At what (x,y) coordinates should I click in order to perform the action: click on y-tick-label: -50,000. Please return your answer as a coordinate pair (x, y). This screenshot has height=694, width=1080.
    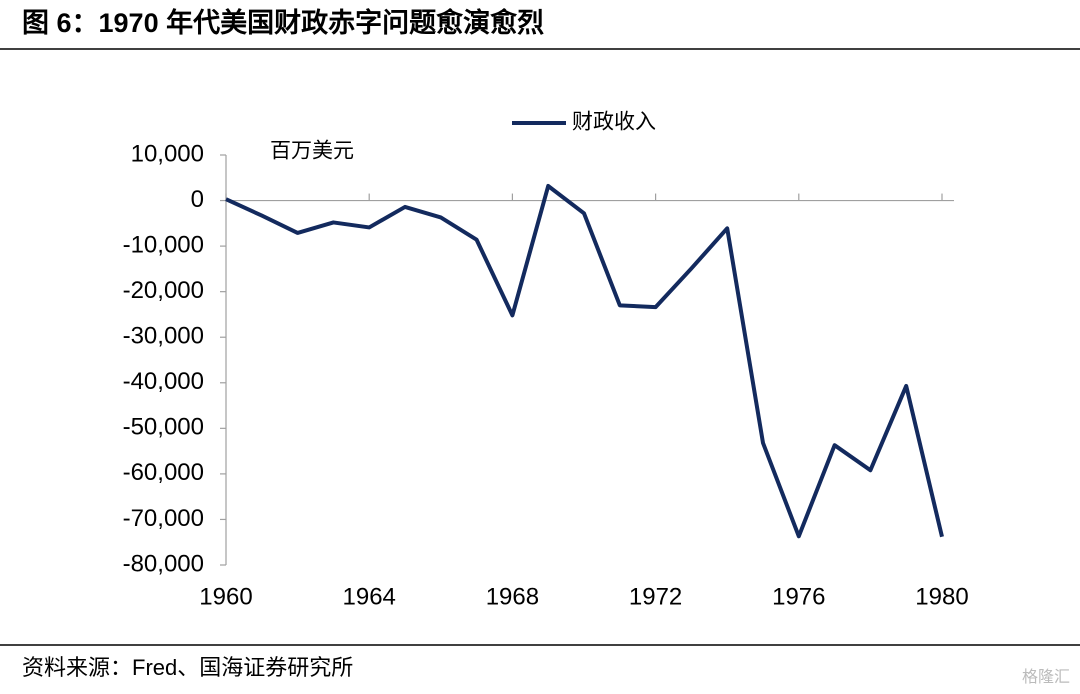
    Looking at the image, I should click on (163, 427).